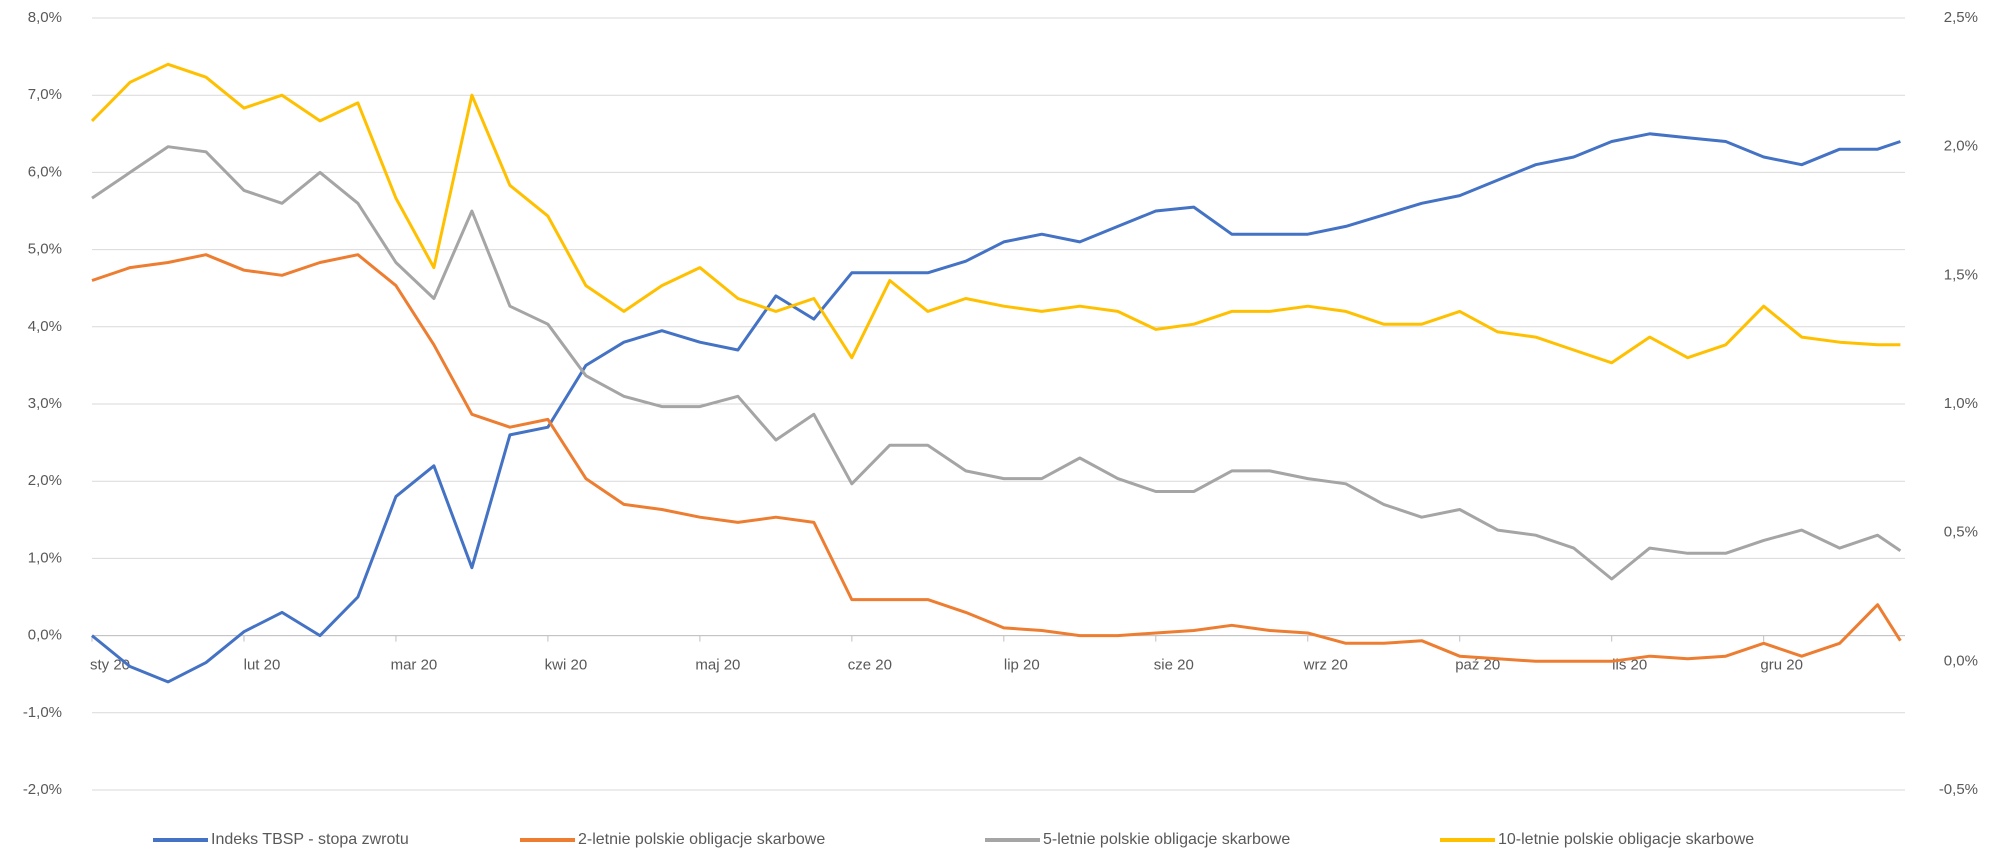  I want to click on y-tick-label: 6,0%, so click(45, 171).